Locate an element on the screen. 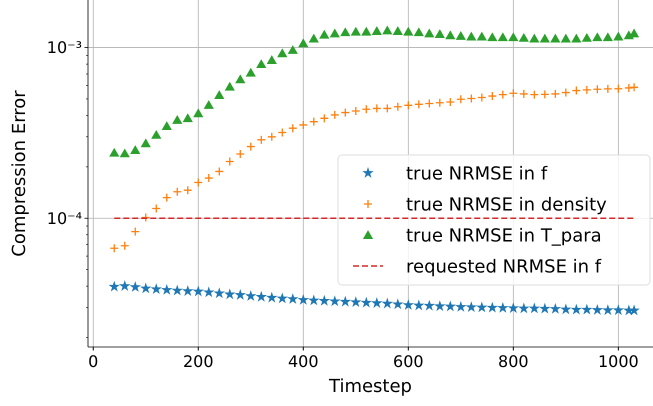  y-tick-label: 10⁻³ is located at coordinates (64, 48).